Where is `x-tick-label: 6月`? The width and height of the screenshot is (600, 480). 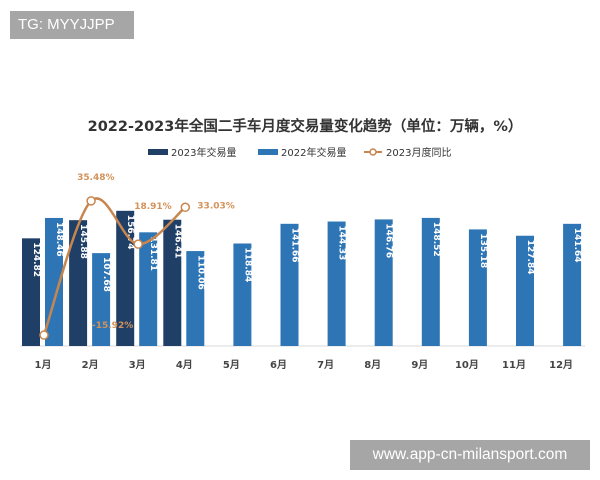 x-tick-label: 6月 is located at coordinates (278, 365).